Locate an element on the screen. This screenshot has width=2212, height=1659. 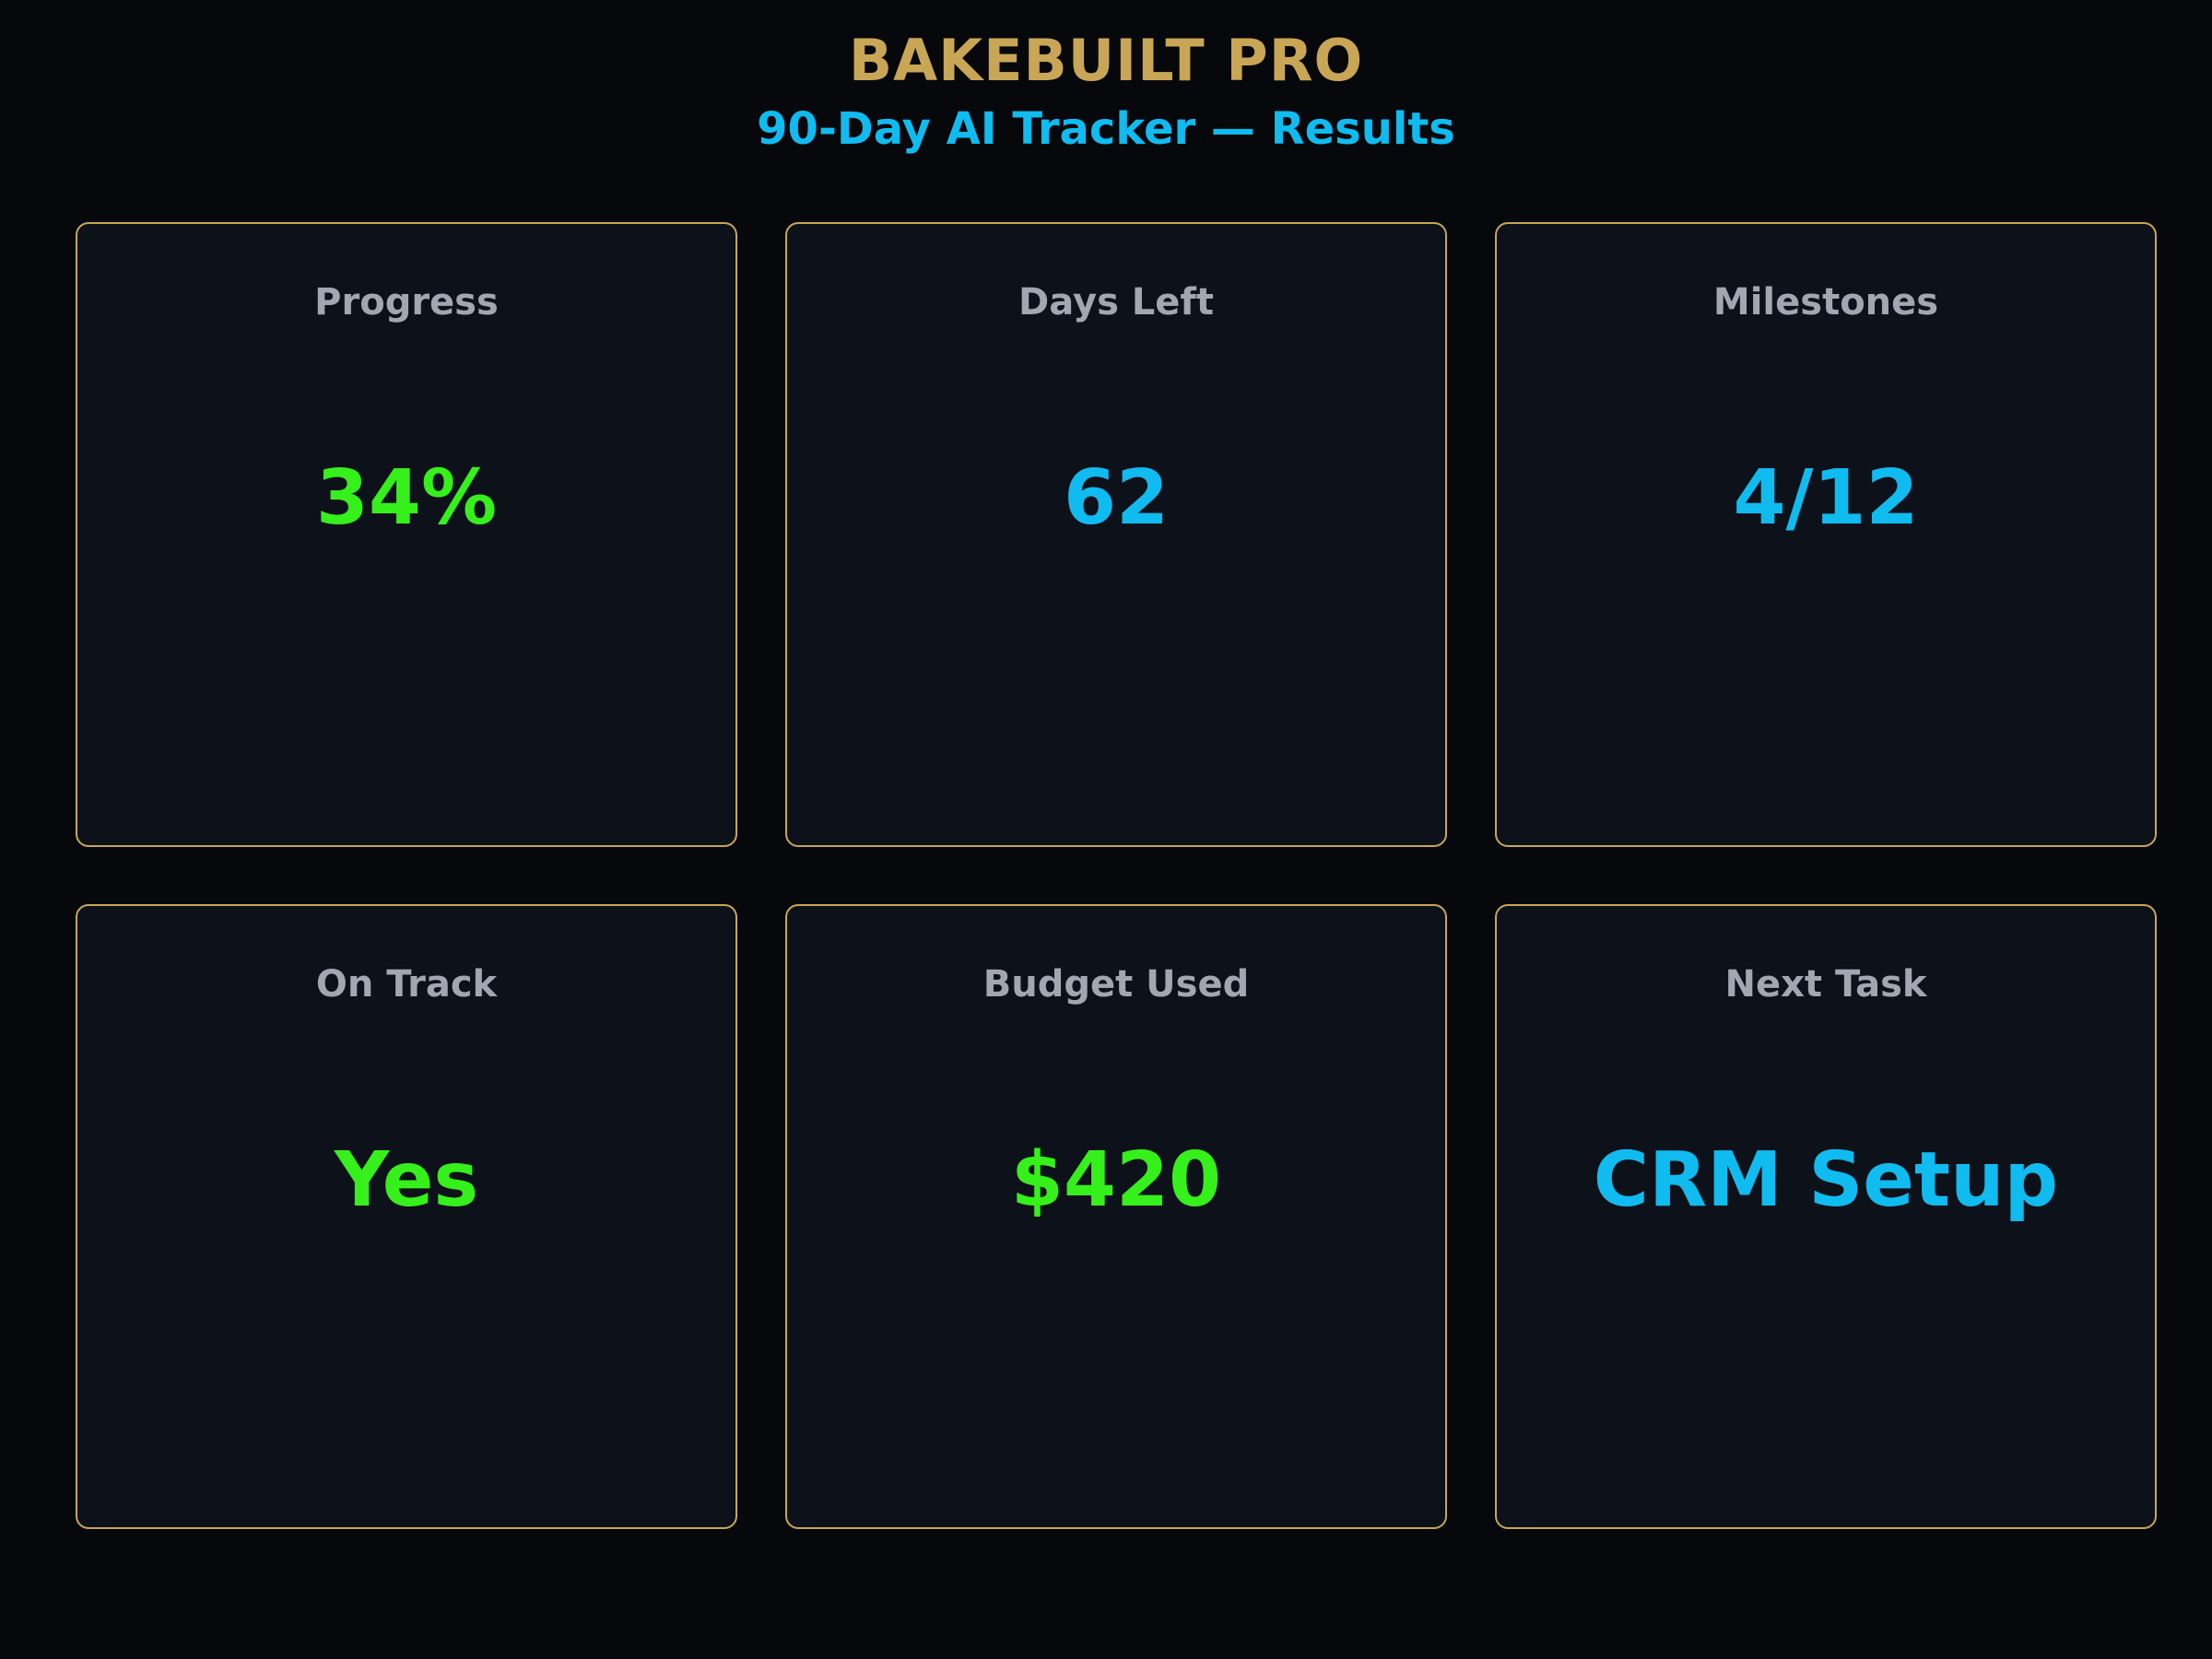
budget-used-label: Budget Used is located at coordinates (1116, 984).